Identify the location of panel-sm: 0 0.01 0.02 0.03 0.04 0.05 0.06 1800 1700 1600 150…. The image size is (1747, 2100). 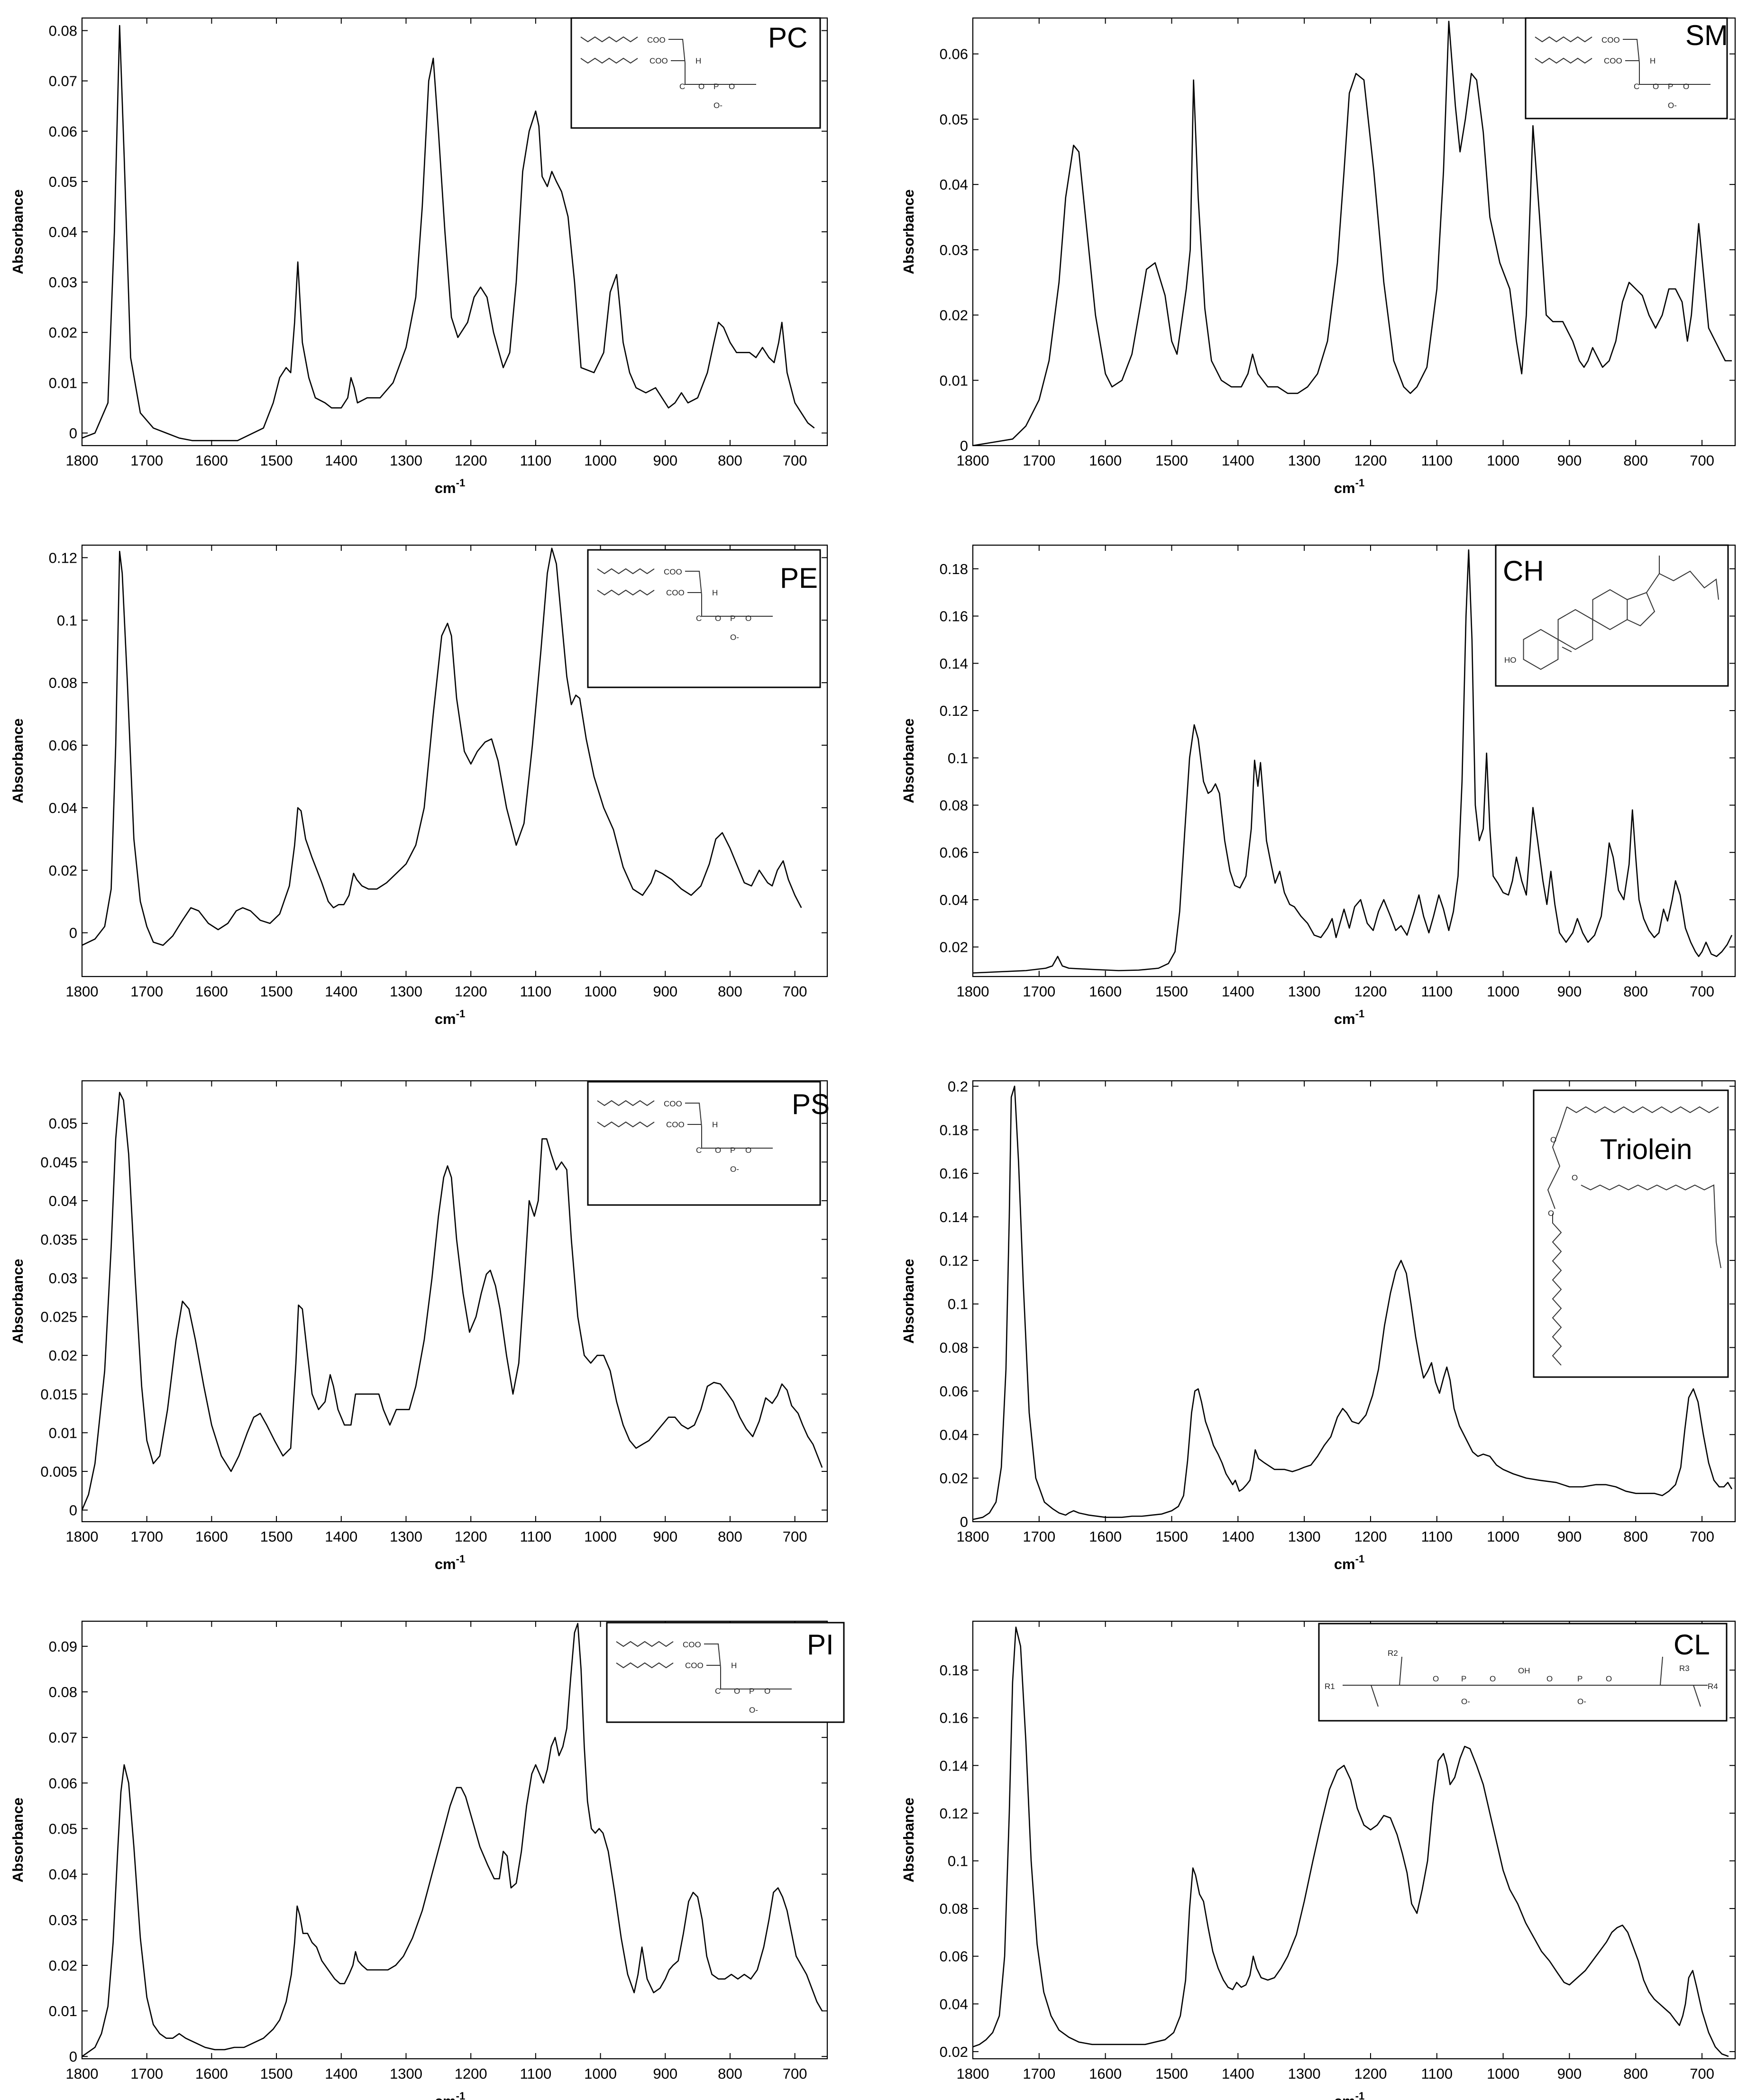
(1318, 256).